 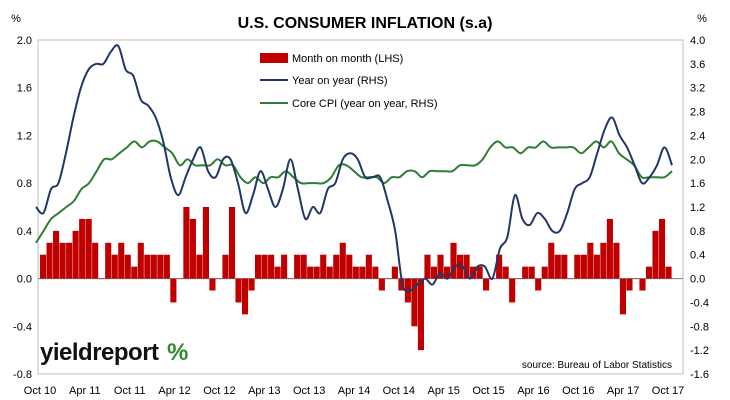 I want to click on left-tick-label: 1.6, so click(x=24, y=89).